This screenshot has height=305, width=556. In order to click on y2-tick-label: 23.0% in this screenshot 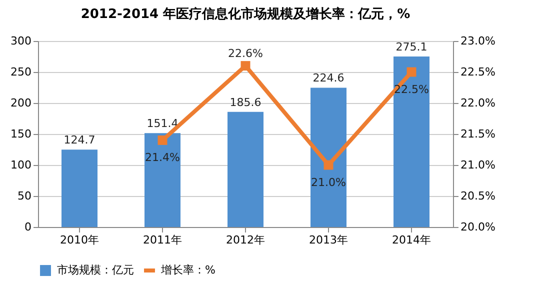, I will do `click(478, 41)`.